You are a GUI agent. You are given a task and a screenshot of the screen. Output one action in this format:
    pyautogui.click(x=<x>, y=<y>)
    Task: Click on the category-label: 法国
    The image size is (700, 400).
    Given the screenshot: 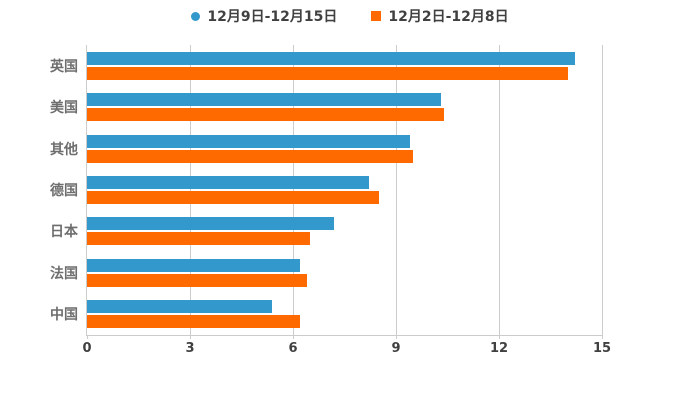 What is the action you would take?
    pyautogui.click(x=64, y=273)
    